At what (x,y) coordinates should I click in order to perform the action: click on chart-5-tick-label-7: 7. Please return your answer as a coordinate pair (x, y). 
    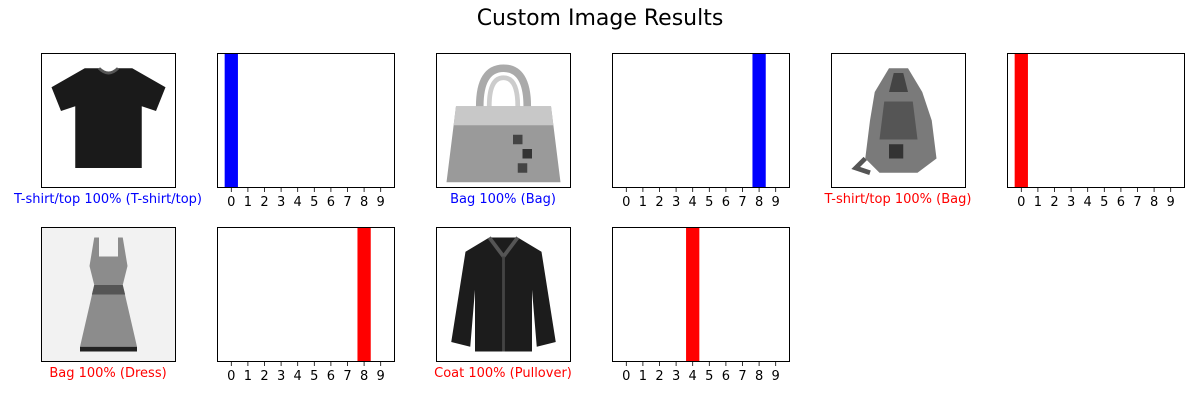
    Looking at the image, I should click on (742, 376).